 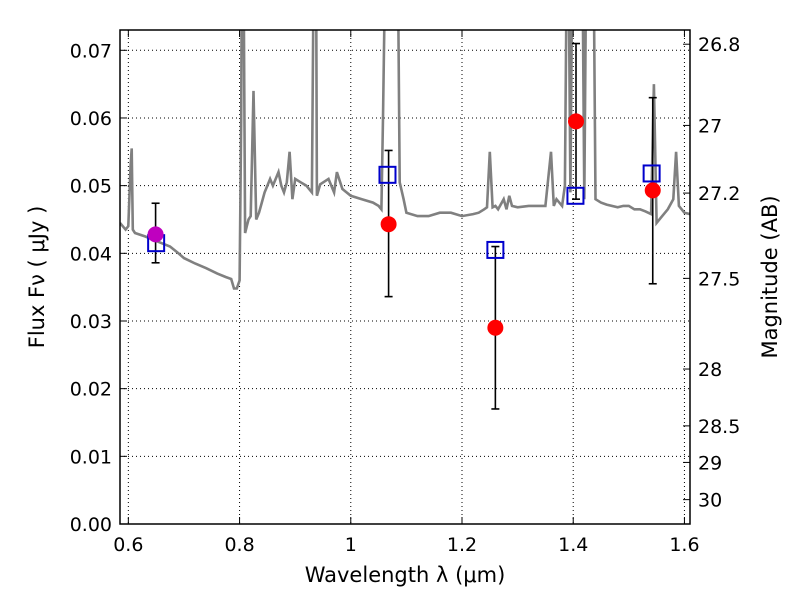 What do you see at coordinates (710, 370) in the screenshot?
I see `y2-tick-label: 28` at bounding box center [710, 370].